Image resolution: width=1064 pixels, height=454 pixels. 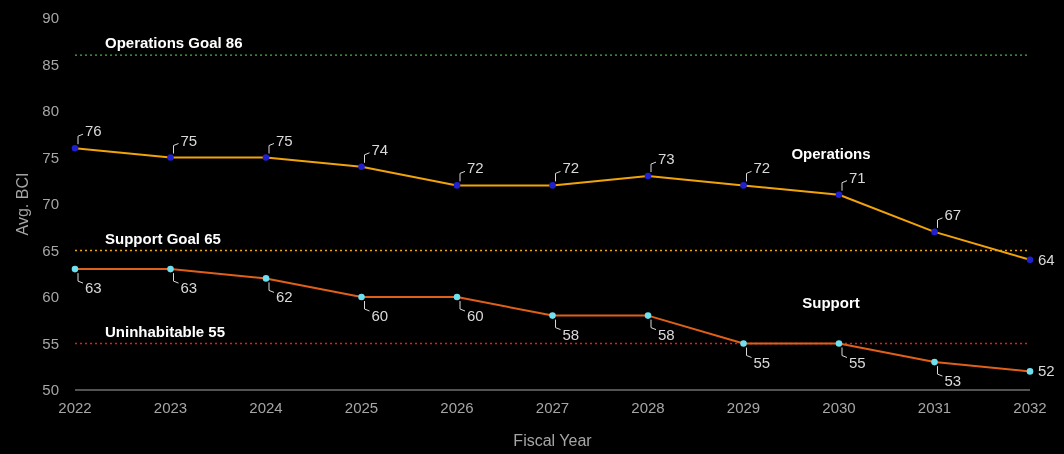 What do you see at coordinates (831, 302) in the screenshot?
I see `text: Support` at bounding box center [831, 302].